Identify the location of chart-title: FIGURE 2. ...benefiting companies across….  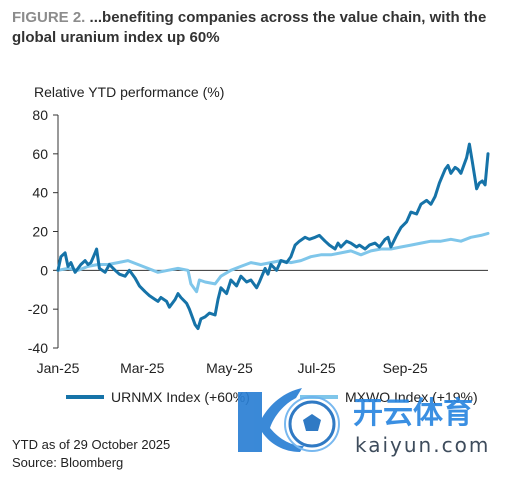
(262, 28).